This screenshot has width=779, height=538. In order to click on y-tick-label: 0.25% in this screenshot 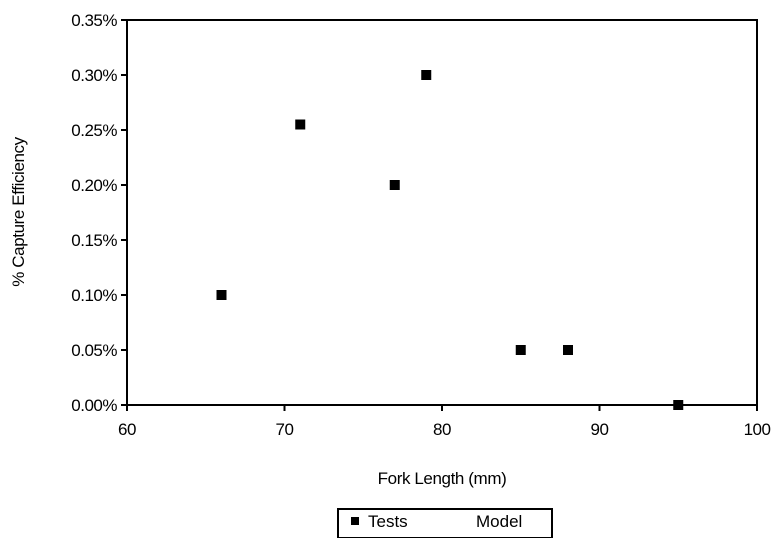, I will do `click(94, 130)`.